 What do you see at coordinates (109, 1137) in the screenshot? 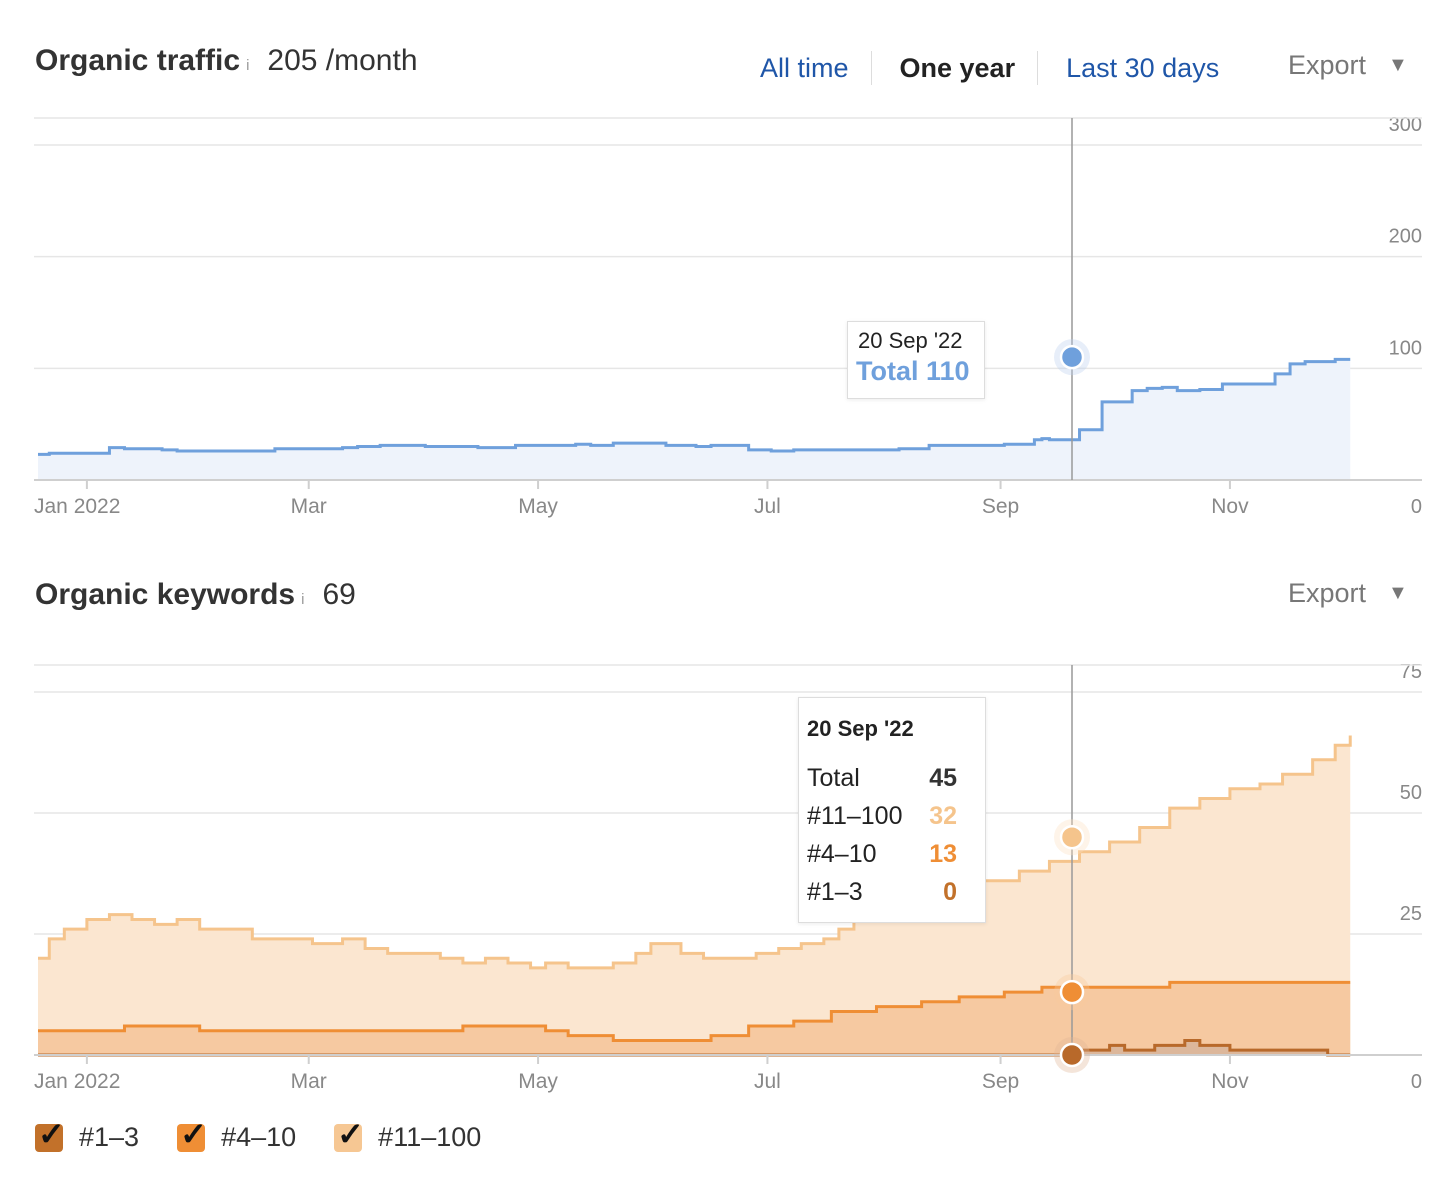
I see `legend-label-top3: #1–3` at bounding box center [109, 1137].